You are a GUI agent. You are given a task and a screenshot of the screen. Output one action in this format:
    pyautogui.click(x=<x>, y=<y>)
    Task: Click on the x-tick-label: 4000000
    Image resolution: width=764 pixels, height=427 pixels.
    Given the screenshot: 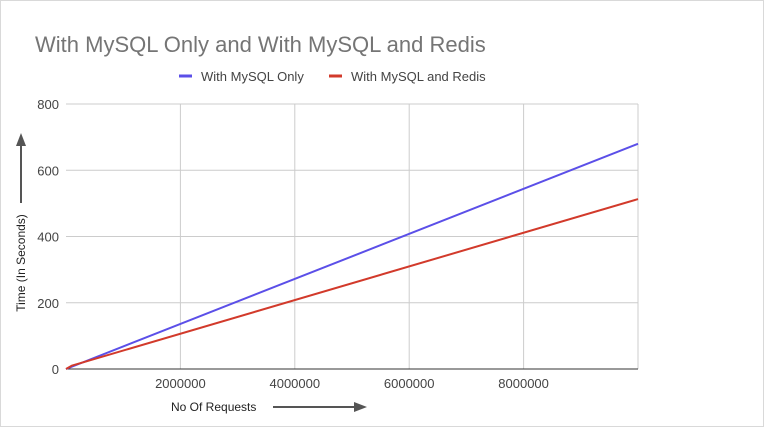 What is the action you would take?
    pyautogui.click(x=294, y=383)
    